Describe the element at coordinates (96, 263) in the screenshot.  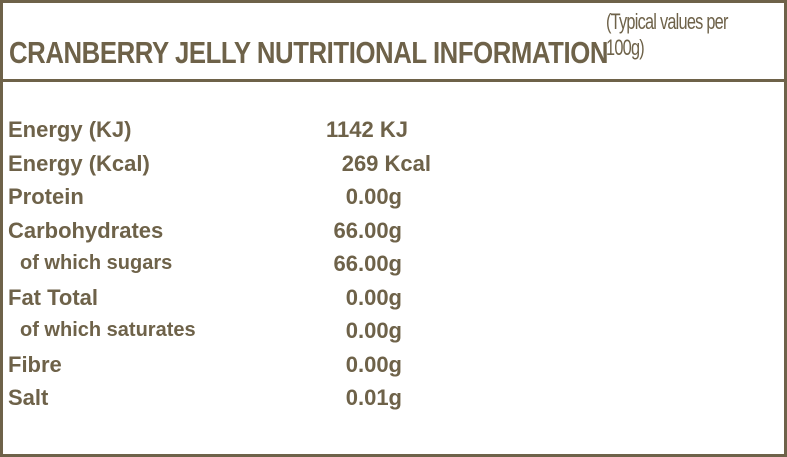
I see `row-label: of which sugars` at that location.